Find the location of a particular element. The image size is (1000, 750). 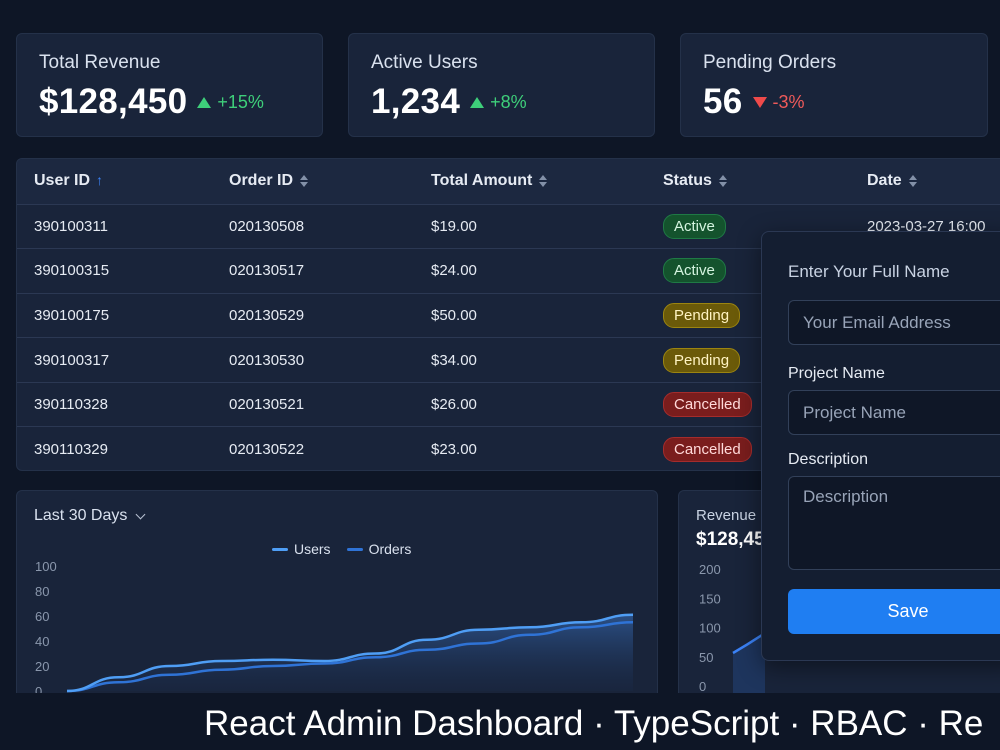

date-range-dropdown: Last 30 Days is located at coordinates (90, 516).